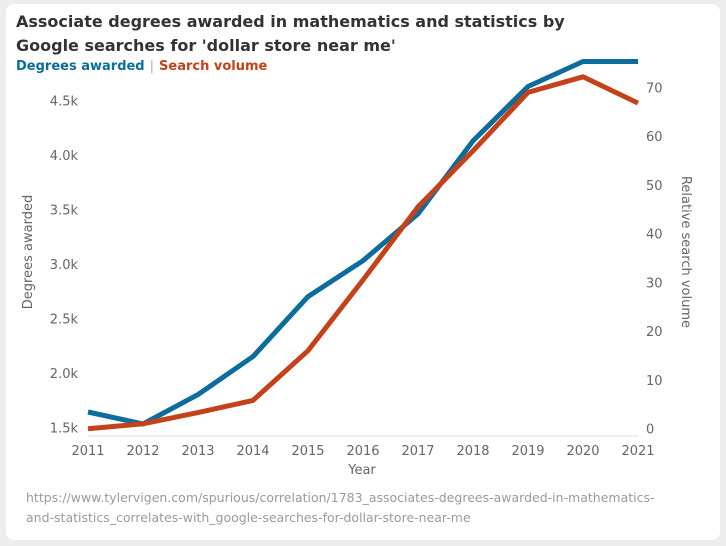 The image size is (726, 546). What do you see at coordinates (80, 66) in the screenshot?
I see `legend-degrees-awarded: Degrees awarded` at bounding box center [80, 66].